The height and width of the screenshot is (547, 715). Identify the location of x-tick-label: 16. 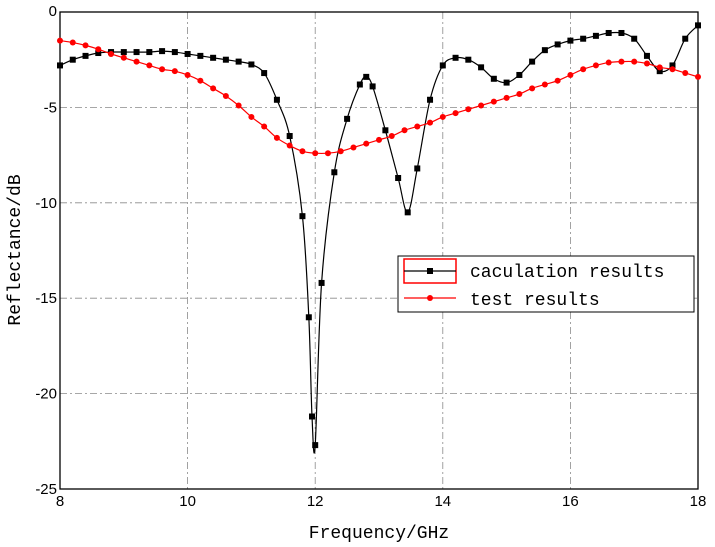
(570, 501).